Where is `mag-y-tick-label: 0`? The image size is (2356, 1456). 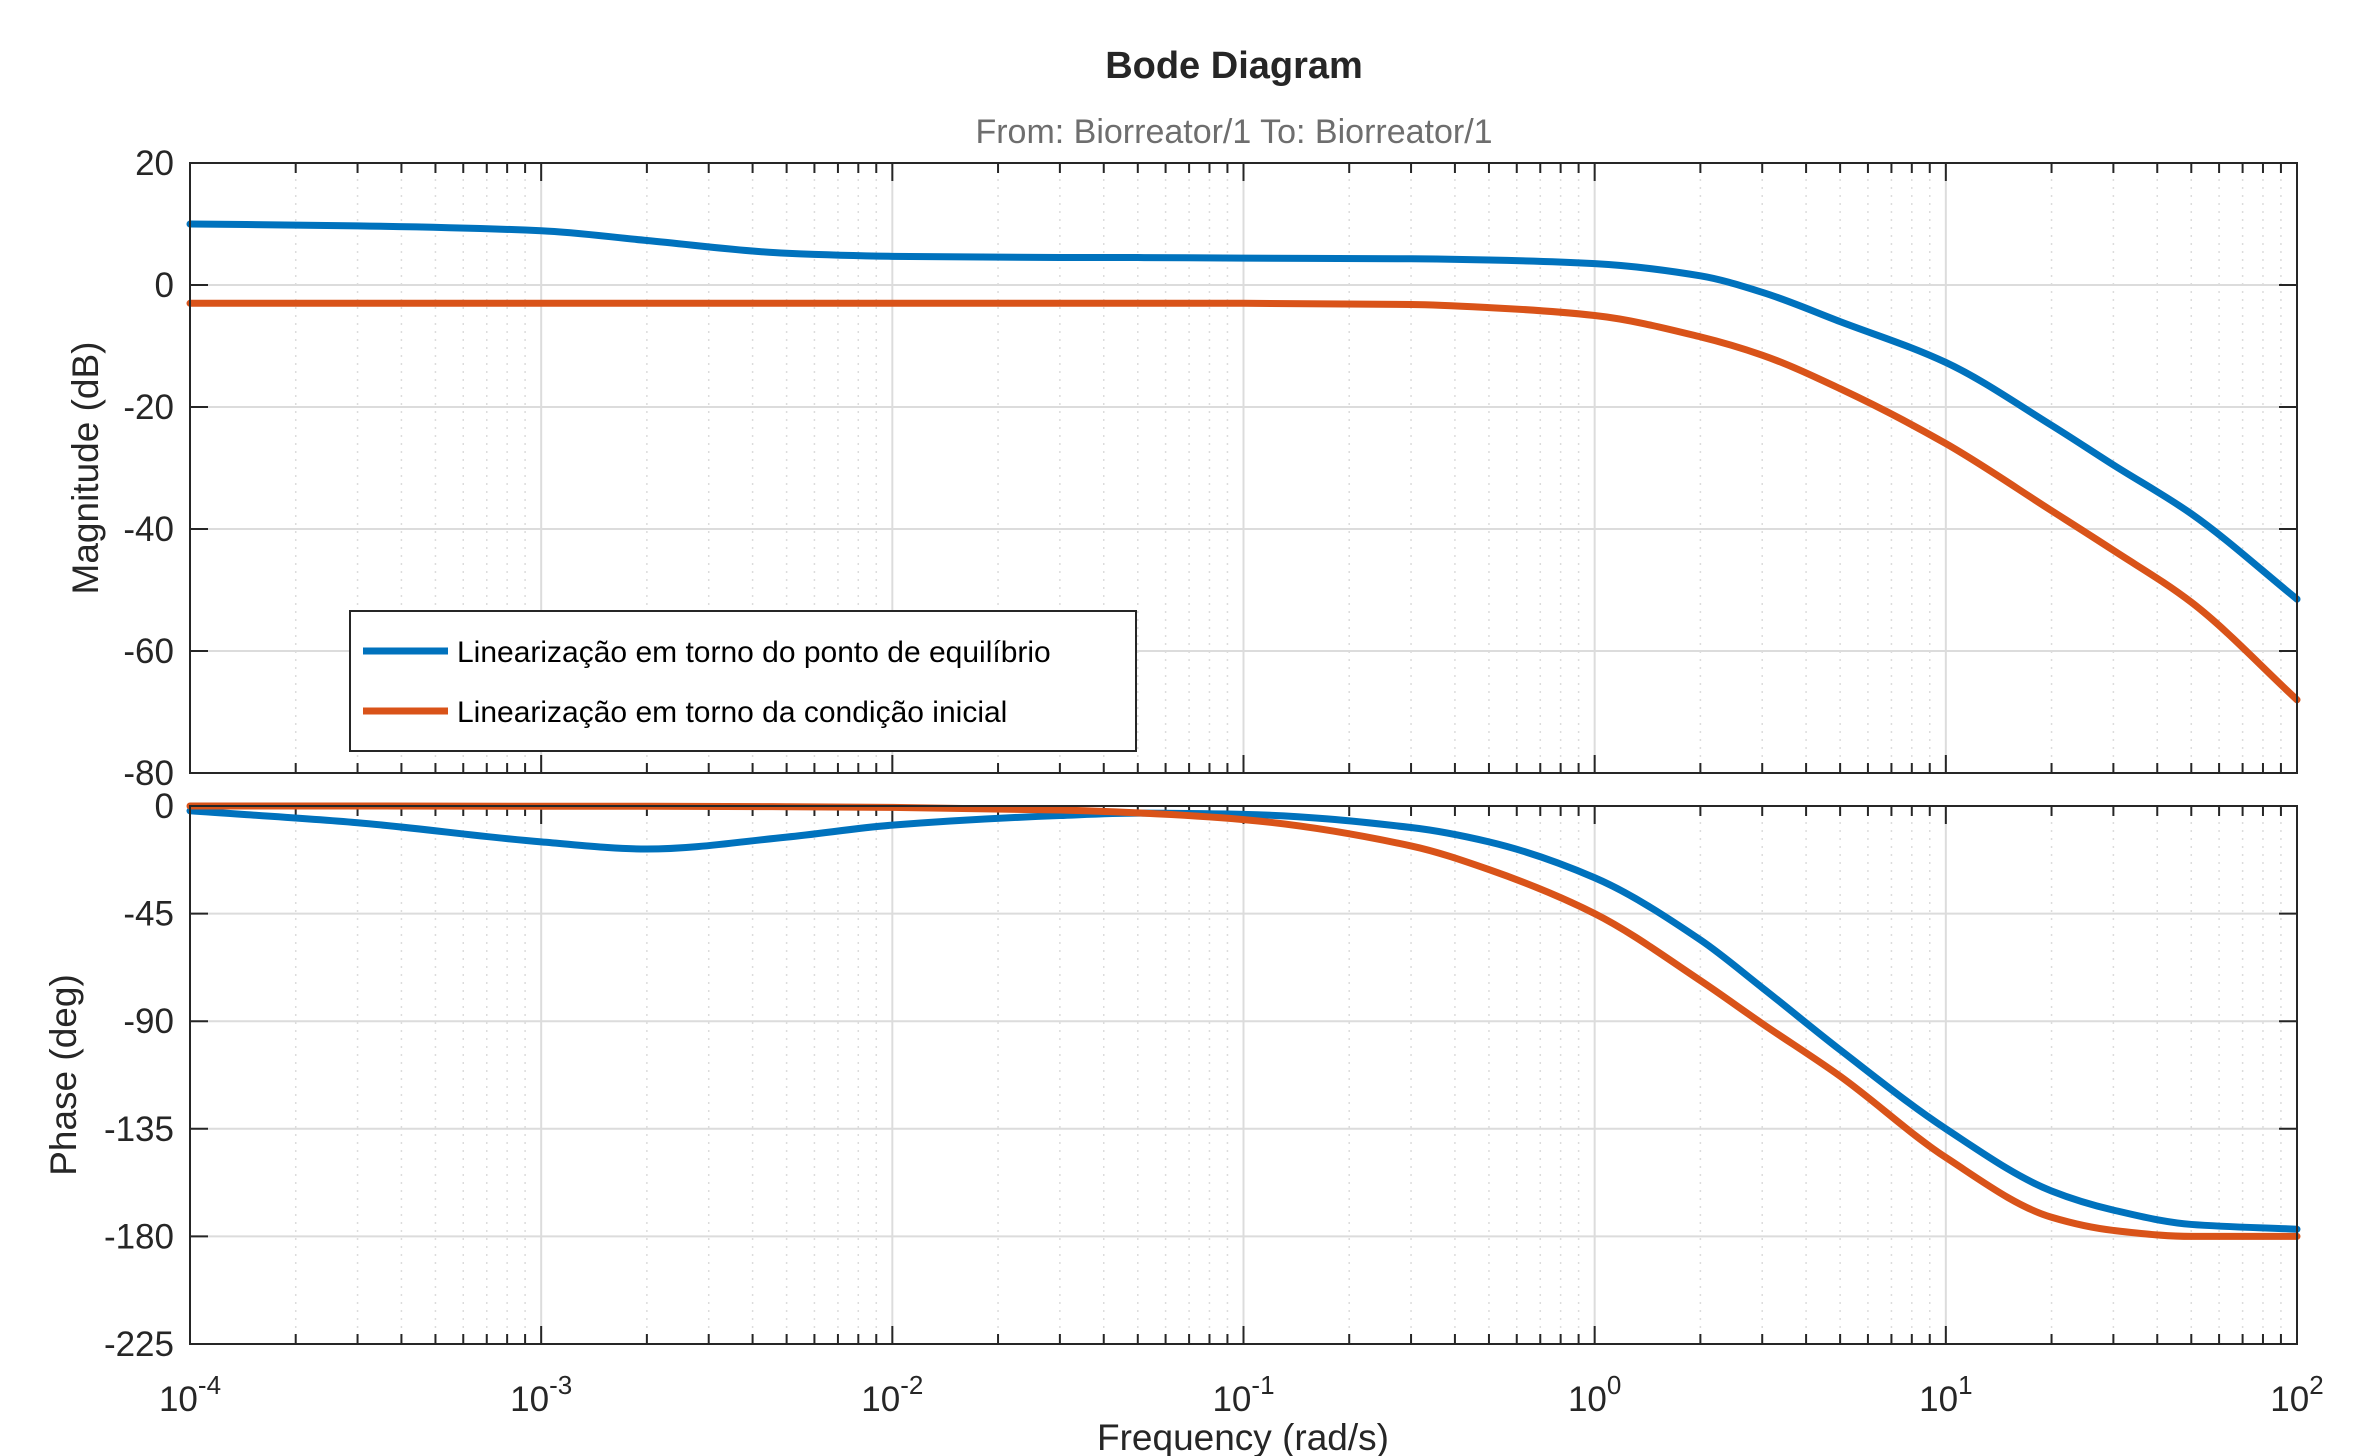 mag-y-tick-label: 0 is located at coordinates (164, 285).